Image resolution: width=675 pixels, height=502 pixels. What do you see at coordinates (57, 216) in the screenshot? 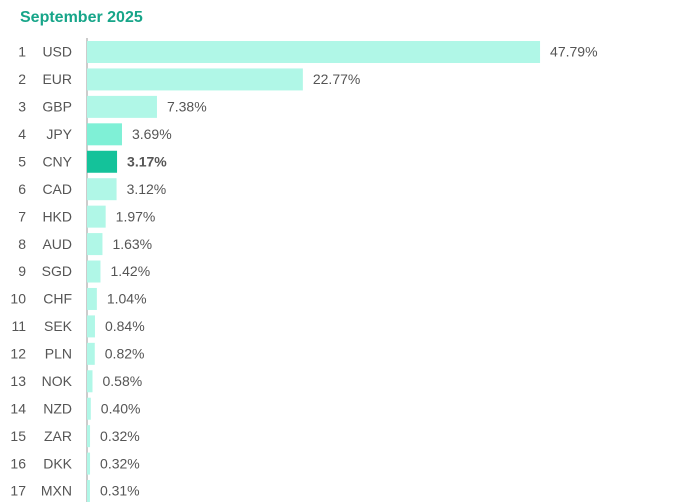
I see `y-tick-label: HKD` at bounding box center [57, 216].